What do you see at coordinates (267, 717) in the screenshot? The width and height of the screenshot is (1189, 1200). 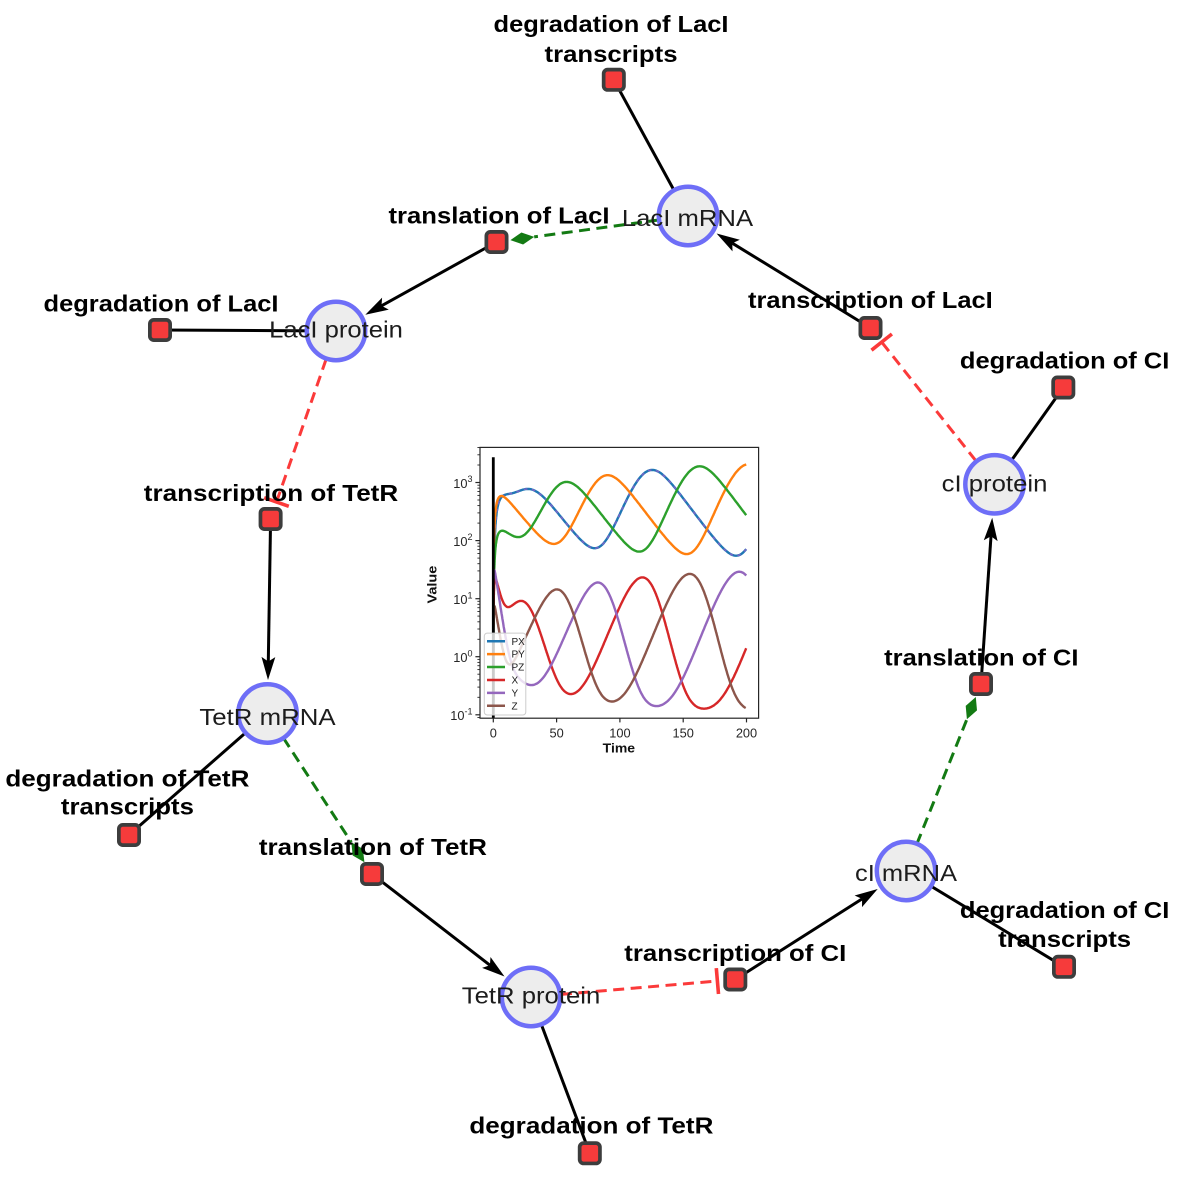 I see `svg-text: TetR mRNA` at bounding box center [267, 717].